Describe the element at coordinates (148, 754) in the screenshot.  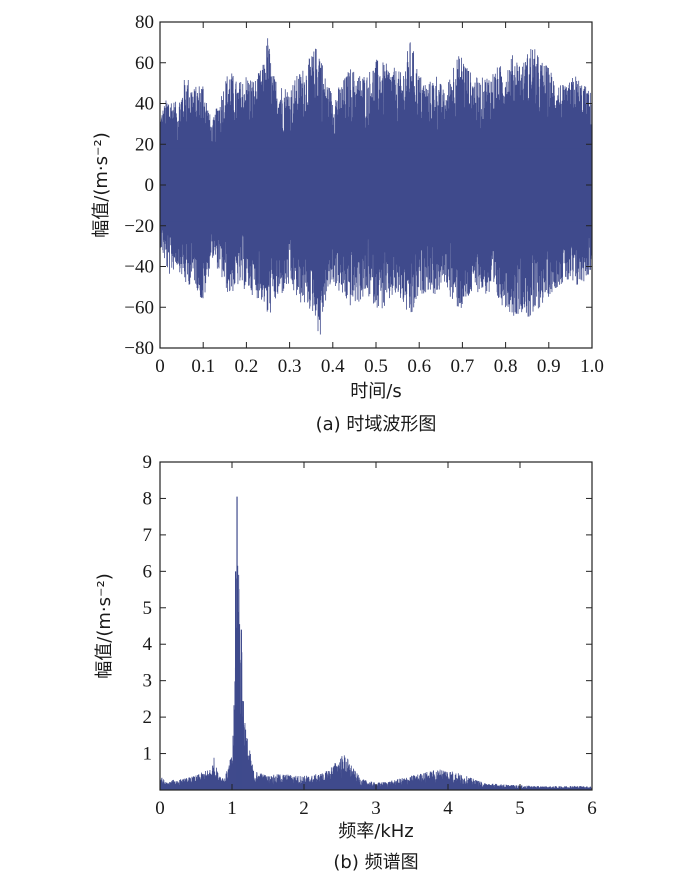
I see `y-tick-label: 1` at that location.